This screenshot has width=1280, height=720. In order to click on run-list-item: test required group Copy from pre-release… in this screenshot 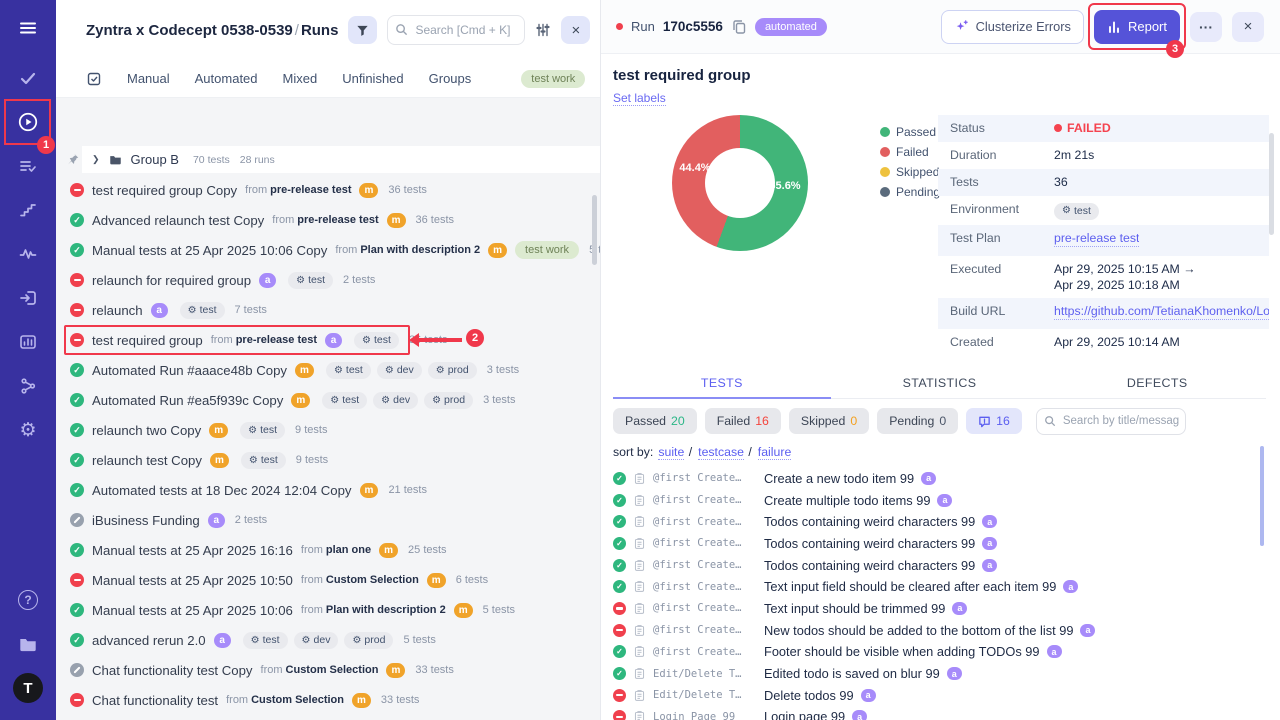, I will do `click(335, 190)`.